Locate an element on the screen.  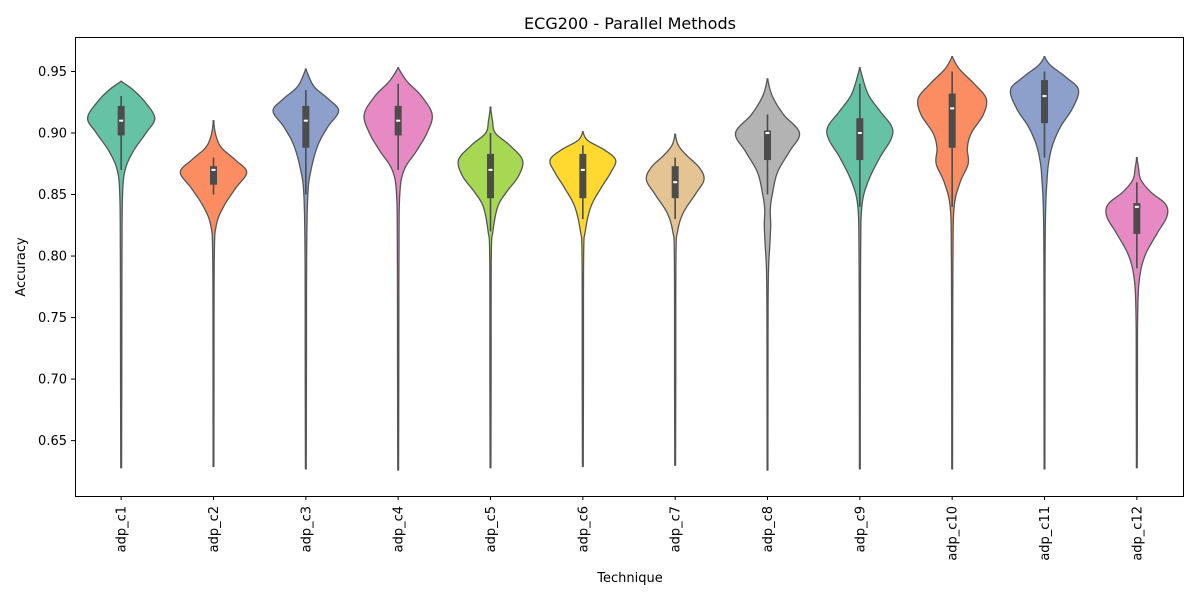
violin-body-adp_c7 is located at coordinates (675, 299).